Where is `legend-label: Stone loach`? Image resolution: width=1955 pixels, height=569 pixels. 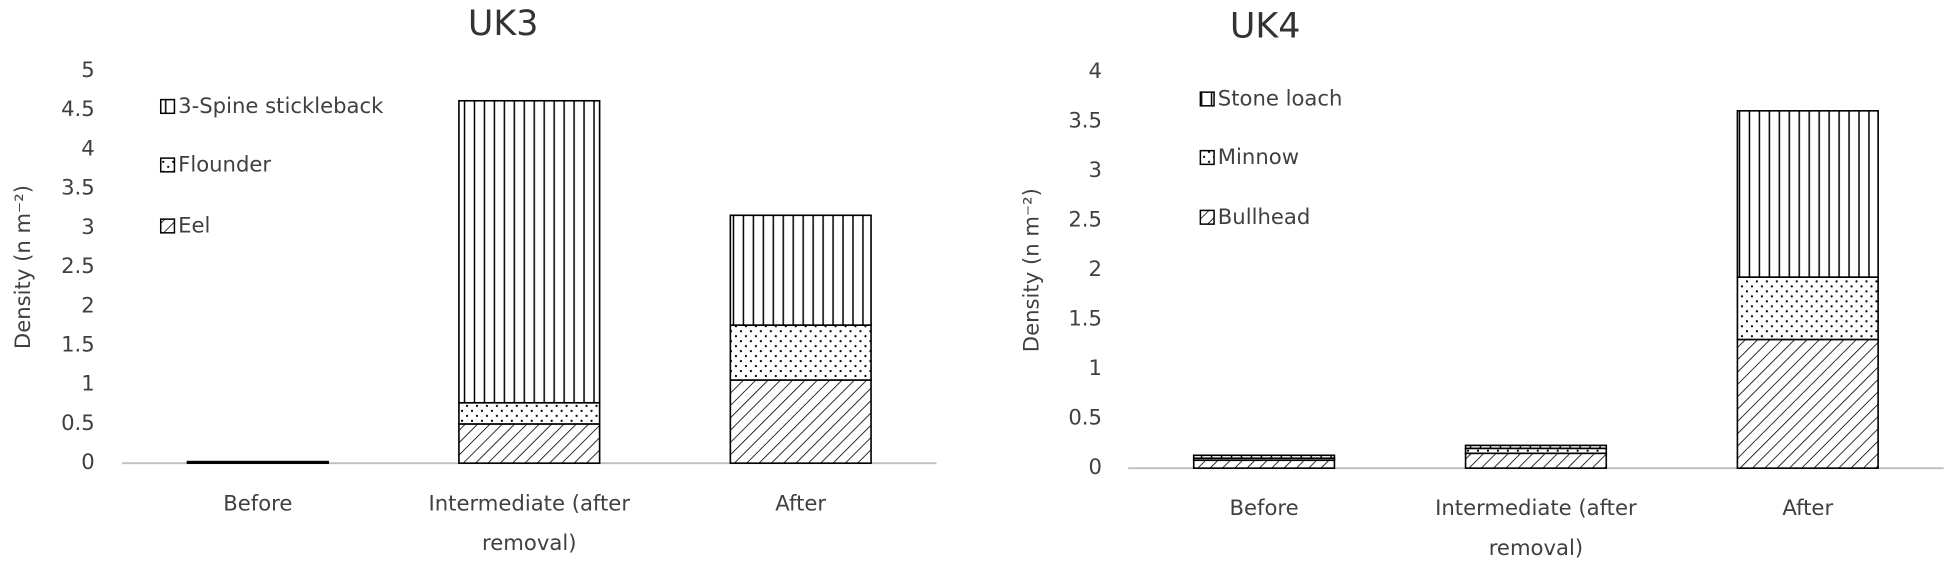 legend-label: Stone loach is located at coordinates (1280, 98).